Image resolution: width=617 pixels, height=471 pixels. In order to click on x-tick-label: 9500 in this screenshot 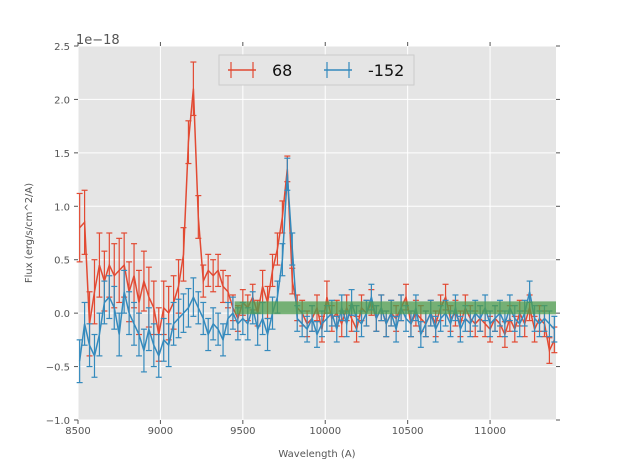, I will do `click(242, 431)`.